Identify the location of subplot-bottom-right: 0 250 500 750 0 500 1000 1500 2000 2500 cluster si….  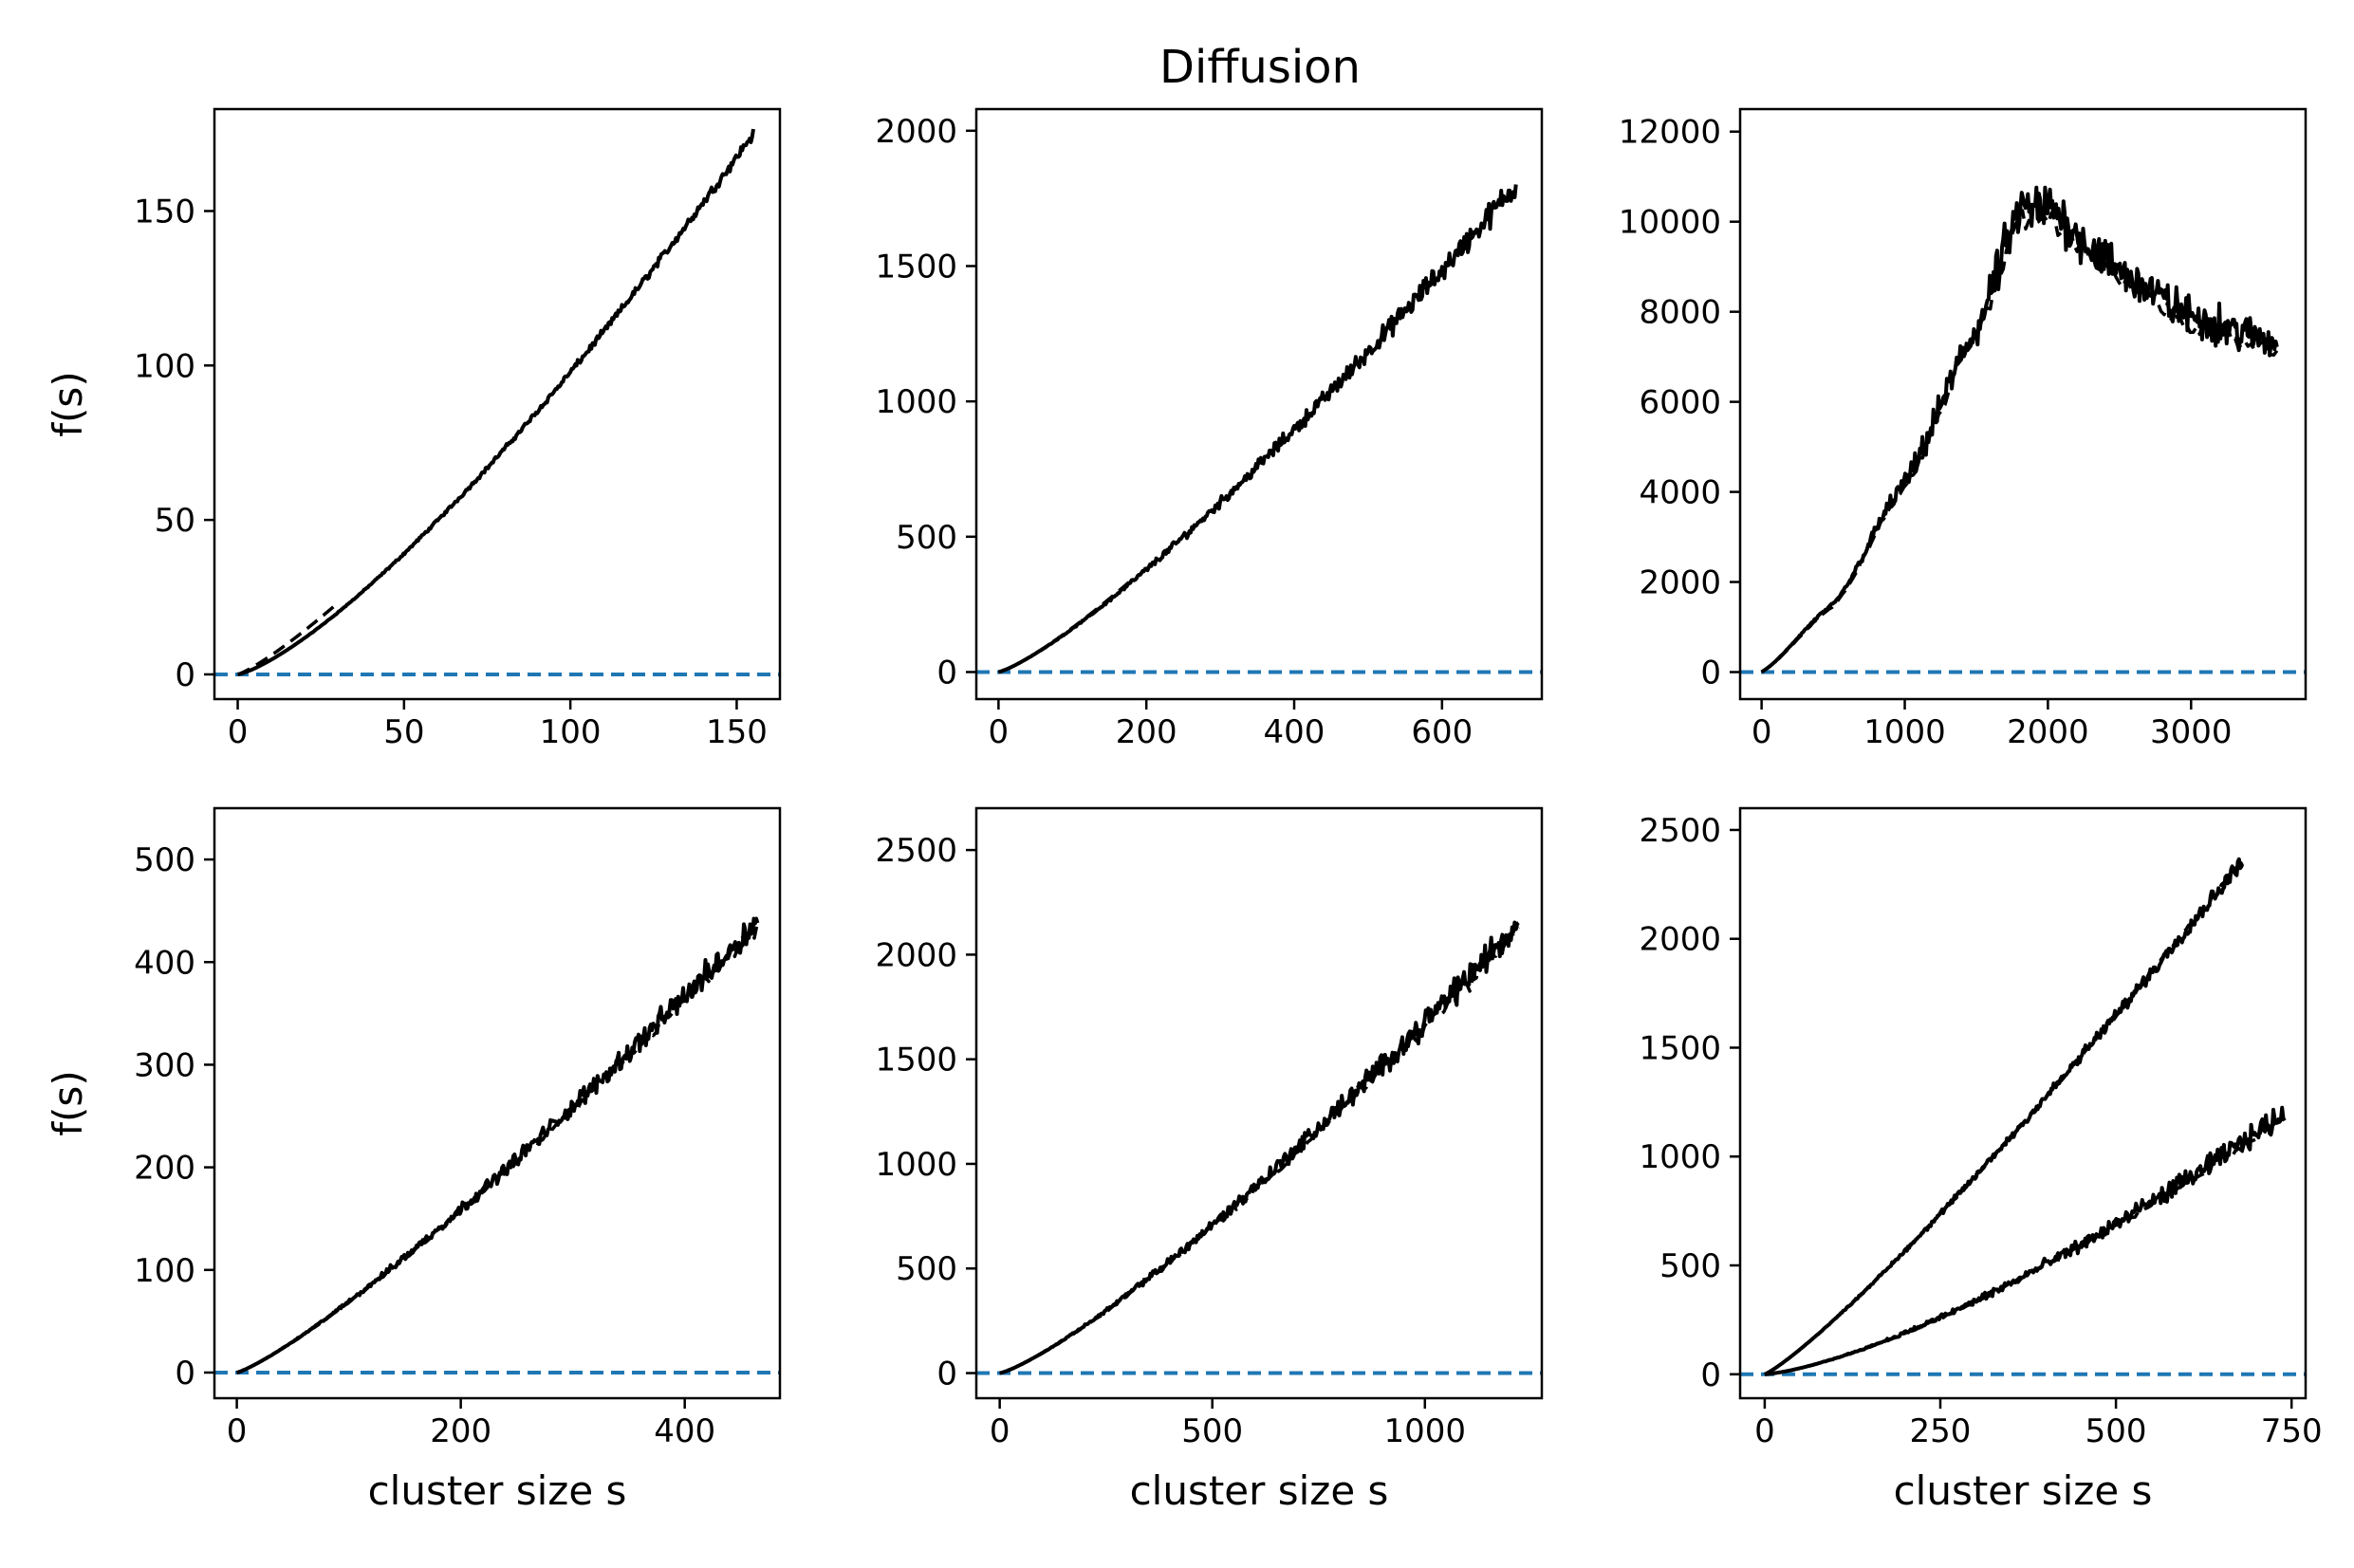
(1981, 1160).